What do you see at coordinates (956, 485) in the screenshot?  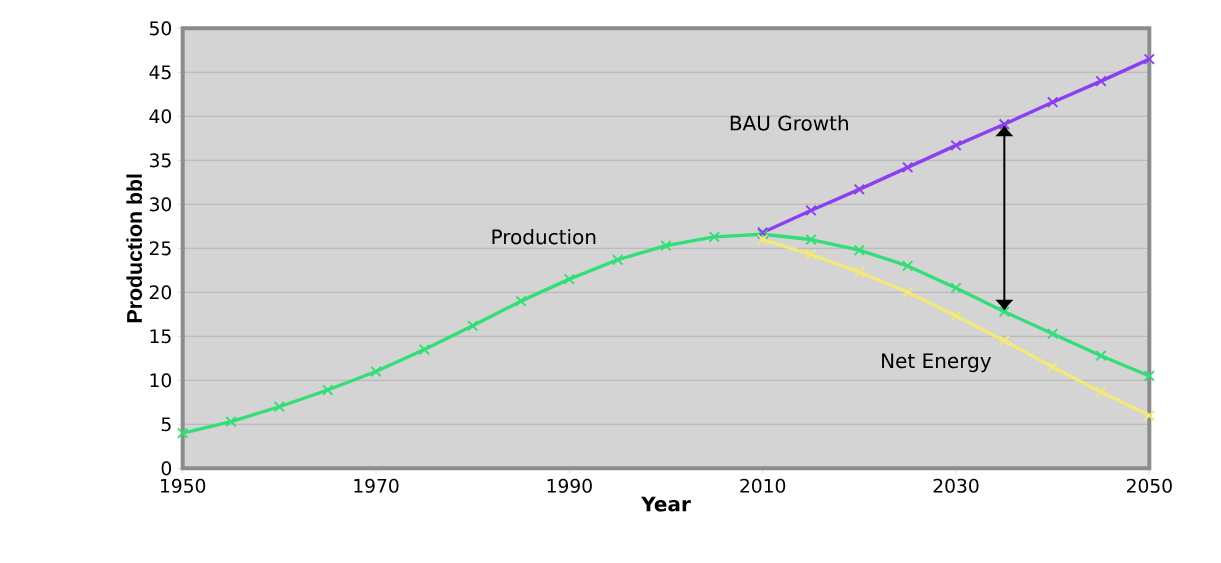 I see `x-tick-label: 2030` at bounding box center [956, 485].